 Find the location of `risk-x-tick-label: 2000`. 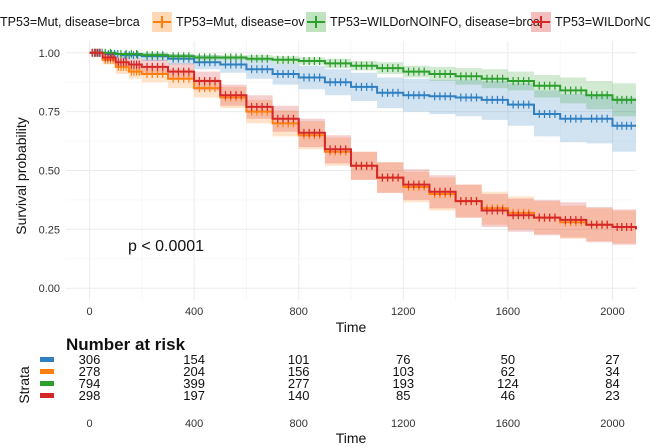

risk-x-tick-label: 2000 is located at coordinates (612, 424).